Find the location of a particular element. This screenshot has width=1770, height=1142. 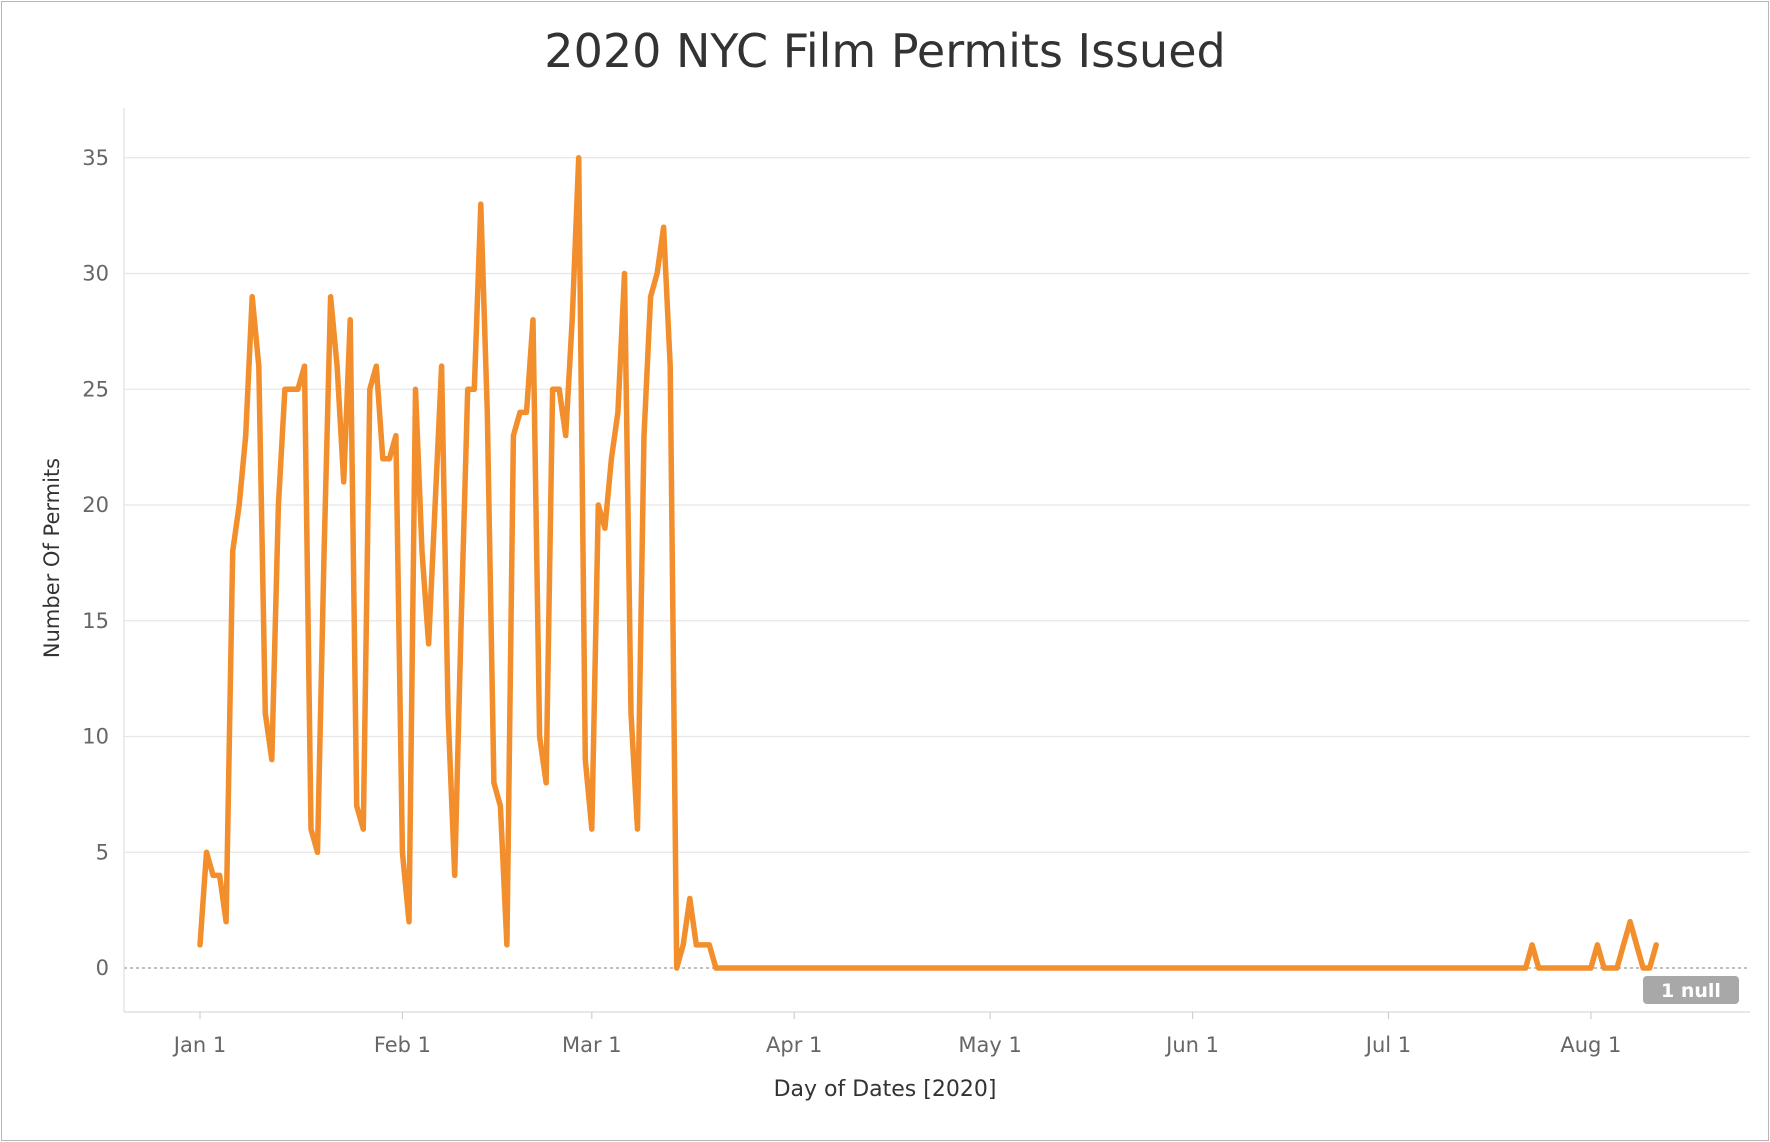

y-tick-label: 0 is located at coordinates (102, 968).